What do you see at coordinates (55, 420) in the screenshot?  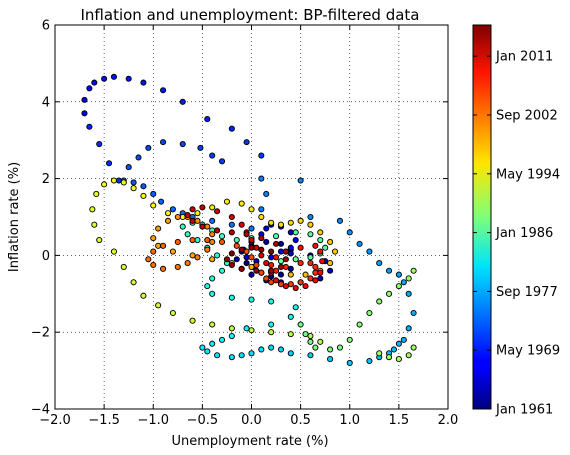 I see `x-tick-label: −2.0` at bounding box center [55, 420].